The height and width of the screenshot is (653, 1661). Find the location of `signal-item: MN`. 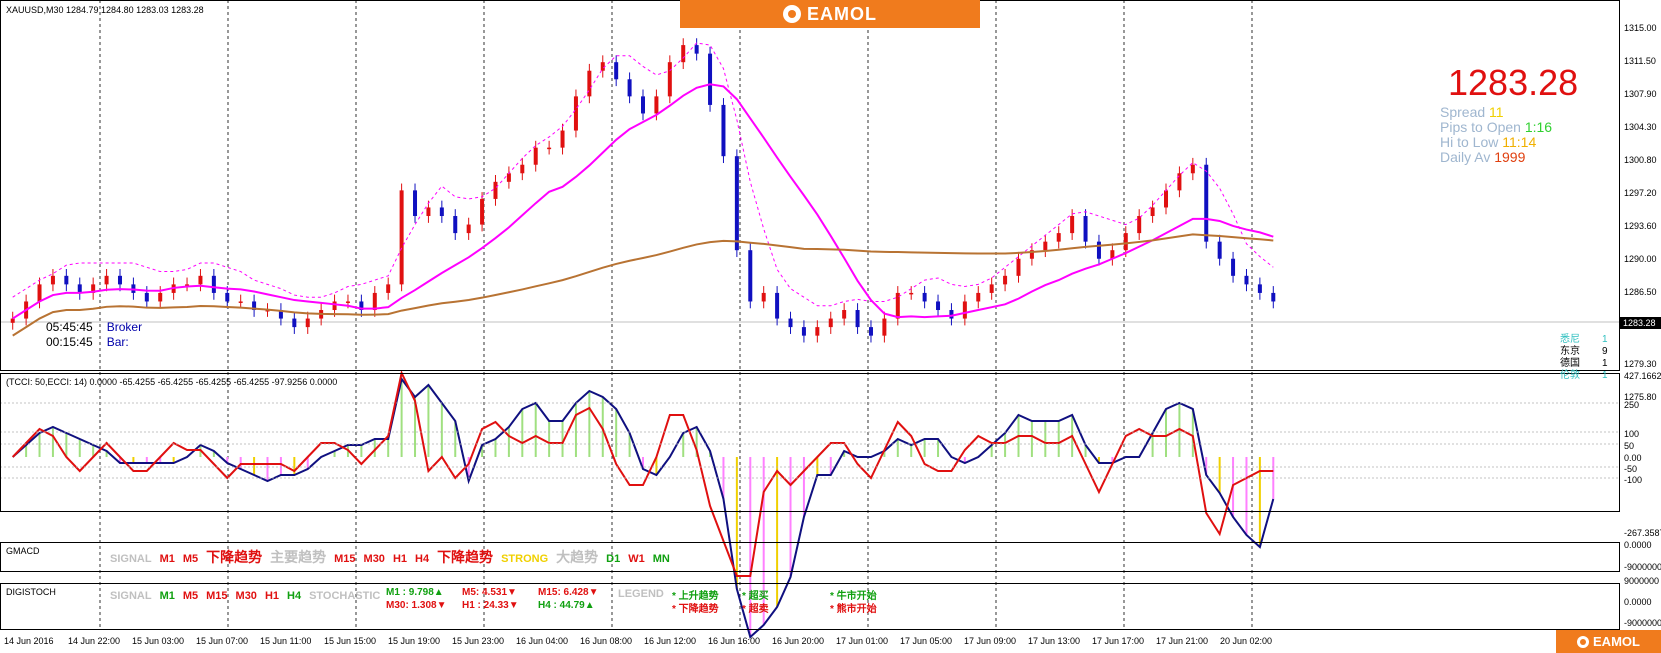

signal-item: MN is located at coordinates (661, 559).